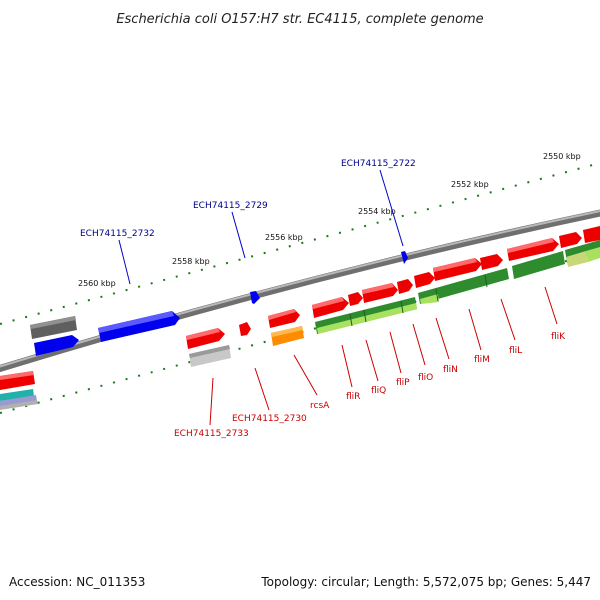  I want to click on label-flin: fliN, so click(450, 370).